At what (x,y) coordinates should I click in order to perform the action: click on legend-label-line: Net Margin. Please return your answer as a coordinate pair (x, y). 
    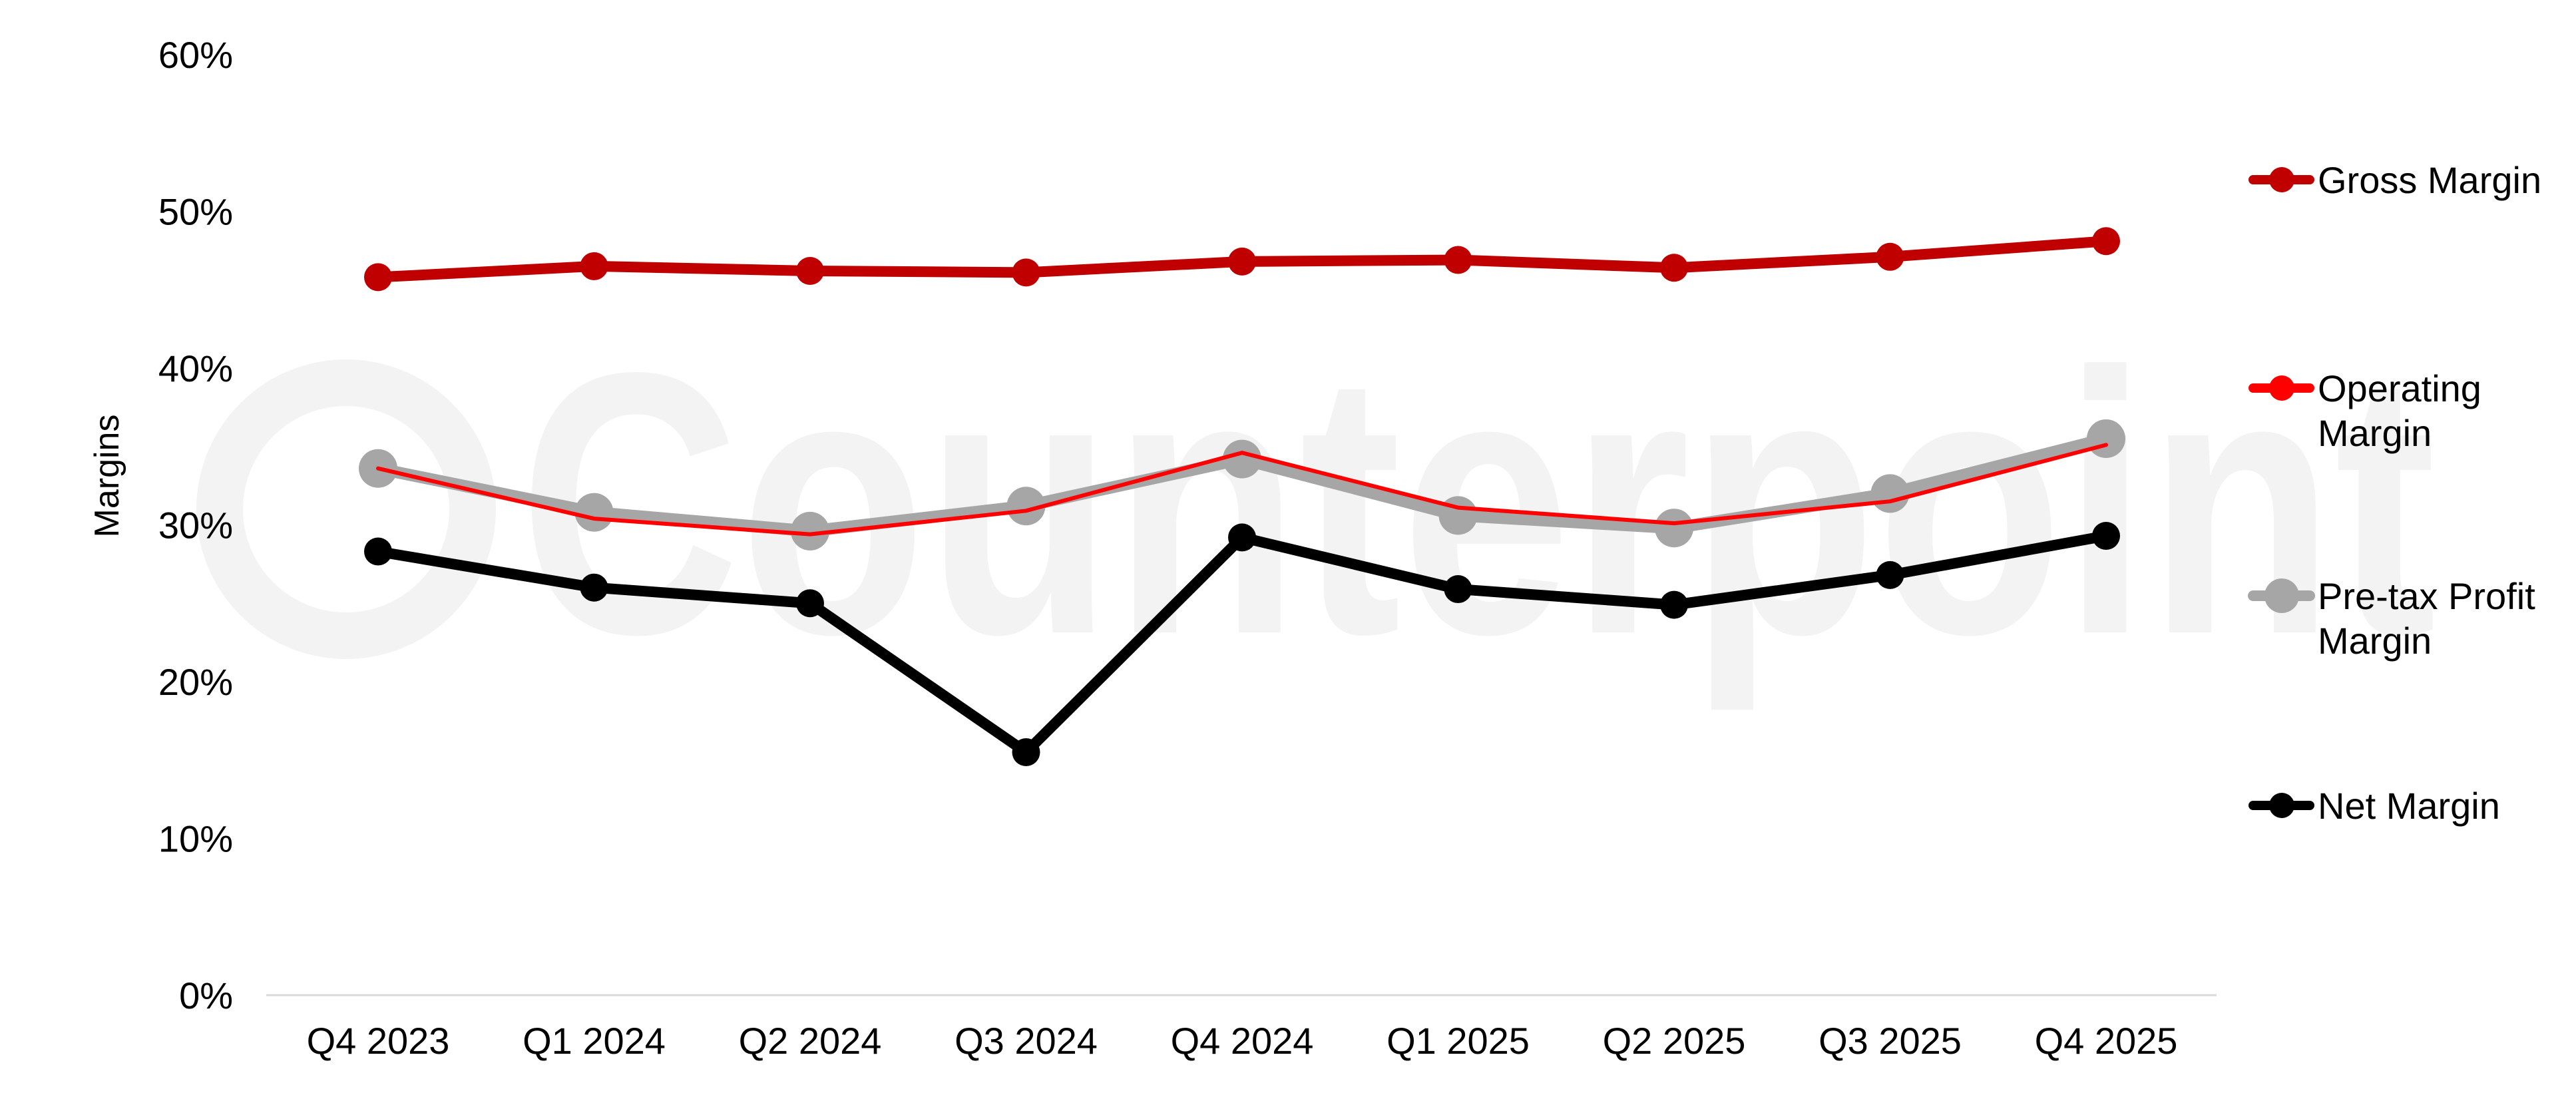
    Looking at the image, I should click on (2409, 806).